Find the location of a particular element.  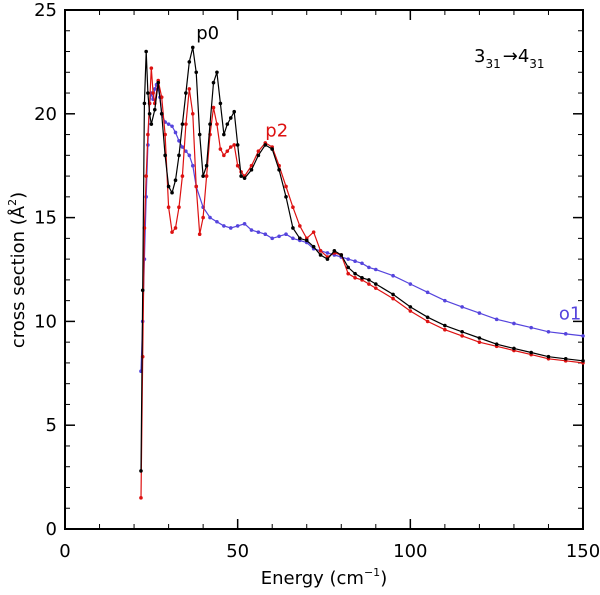

x-tick-label: 0 is located at coordinates (64, 551).